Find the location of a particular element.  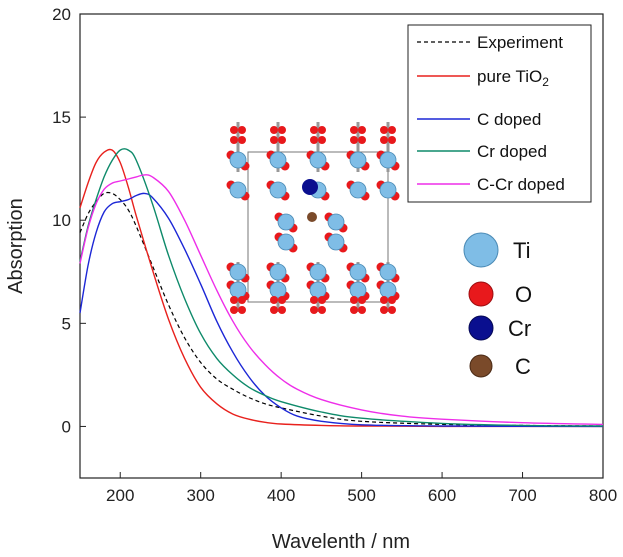

legend-label-pure-tio2-subscript: 2 is located at coordinates (545, 82).